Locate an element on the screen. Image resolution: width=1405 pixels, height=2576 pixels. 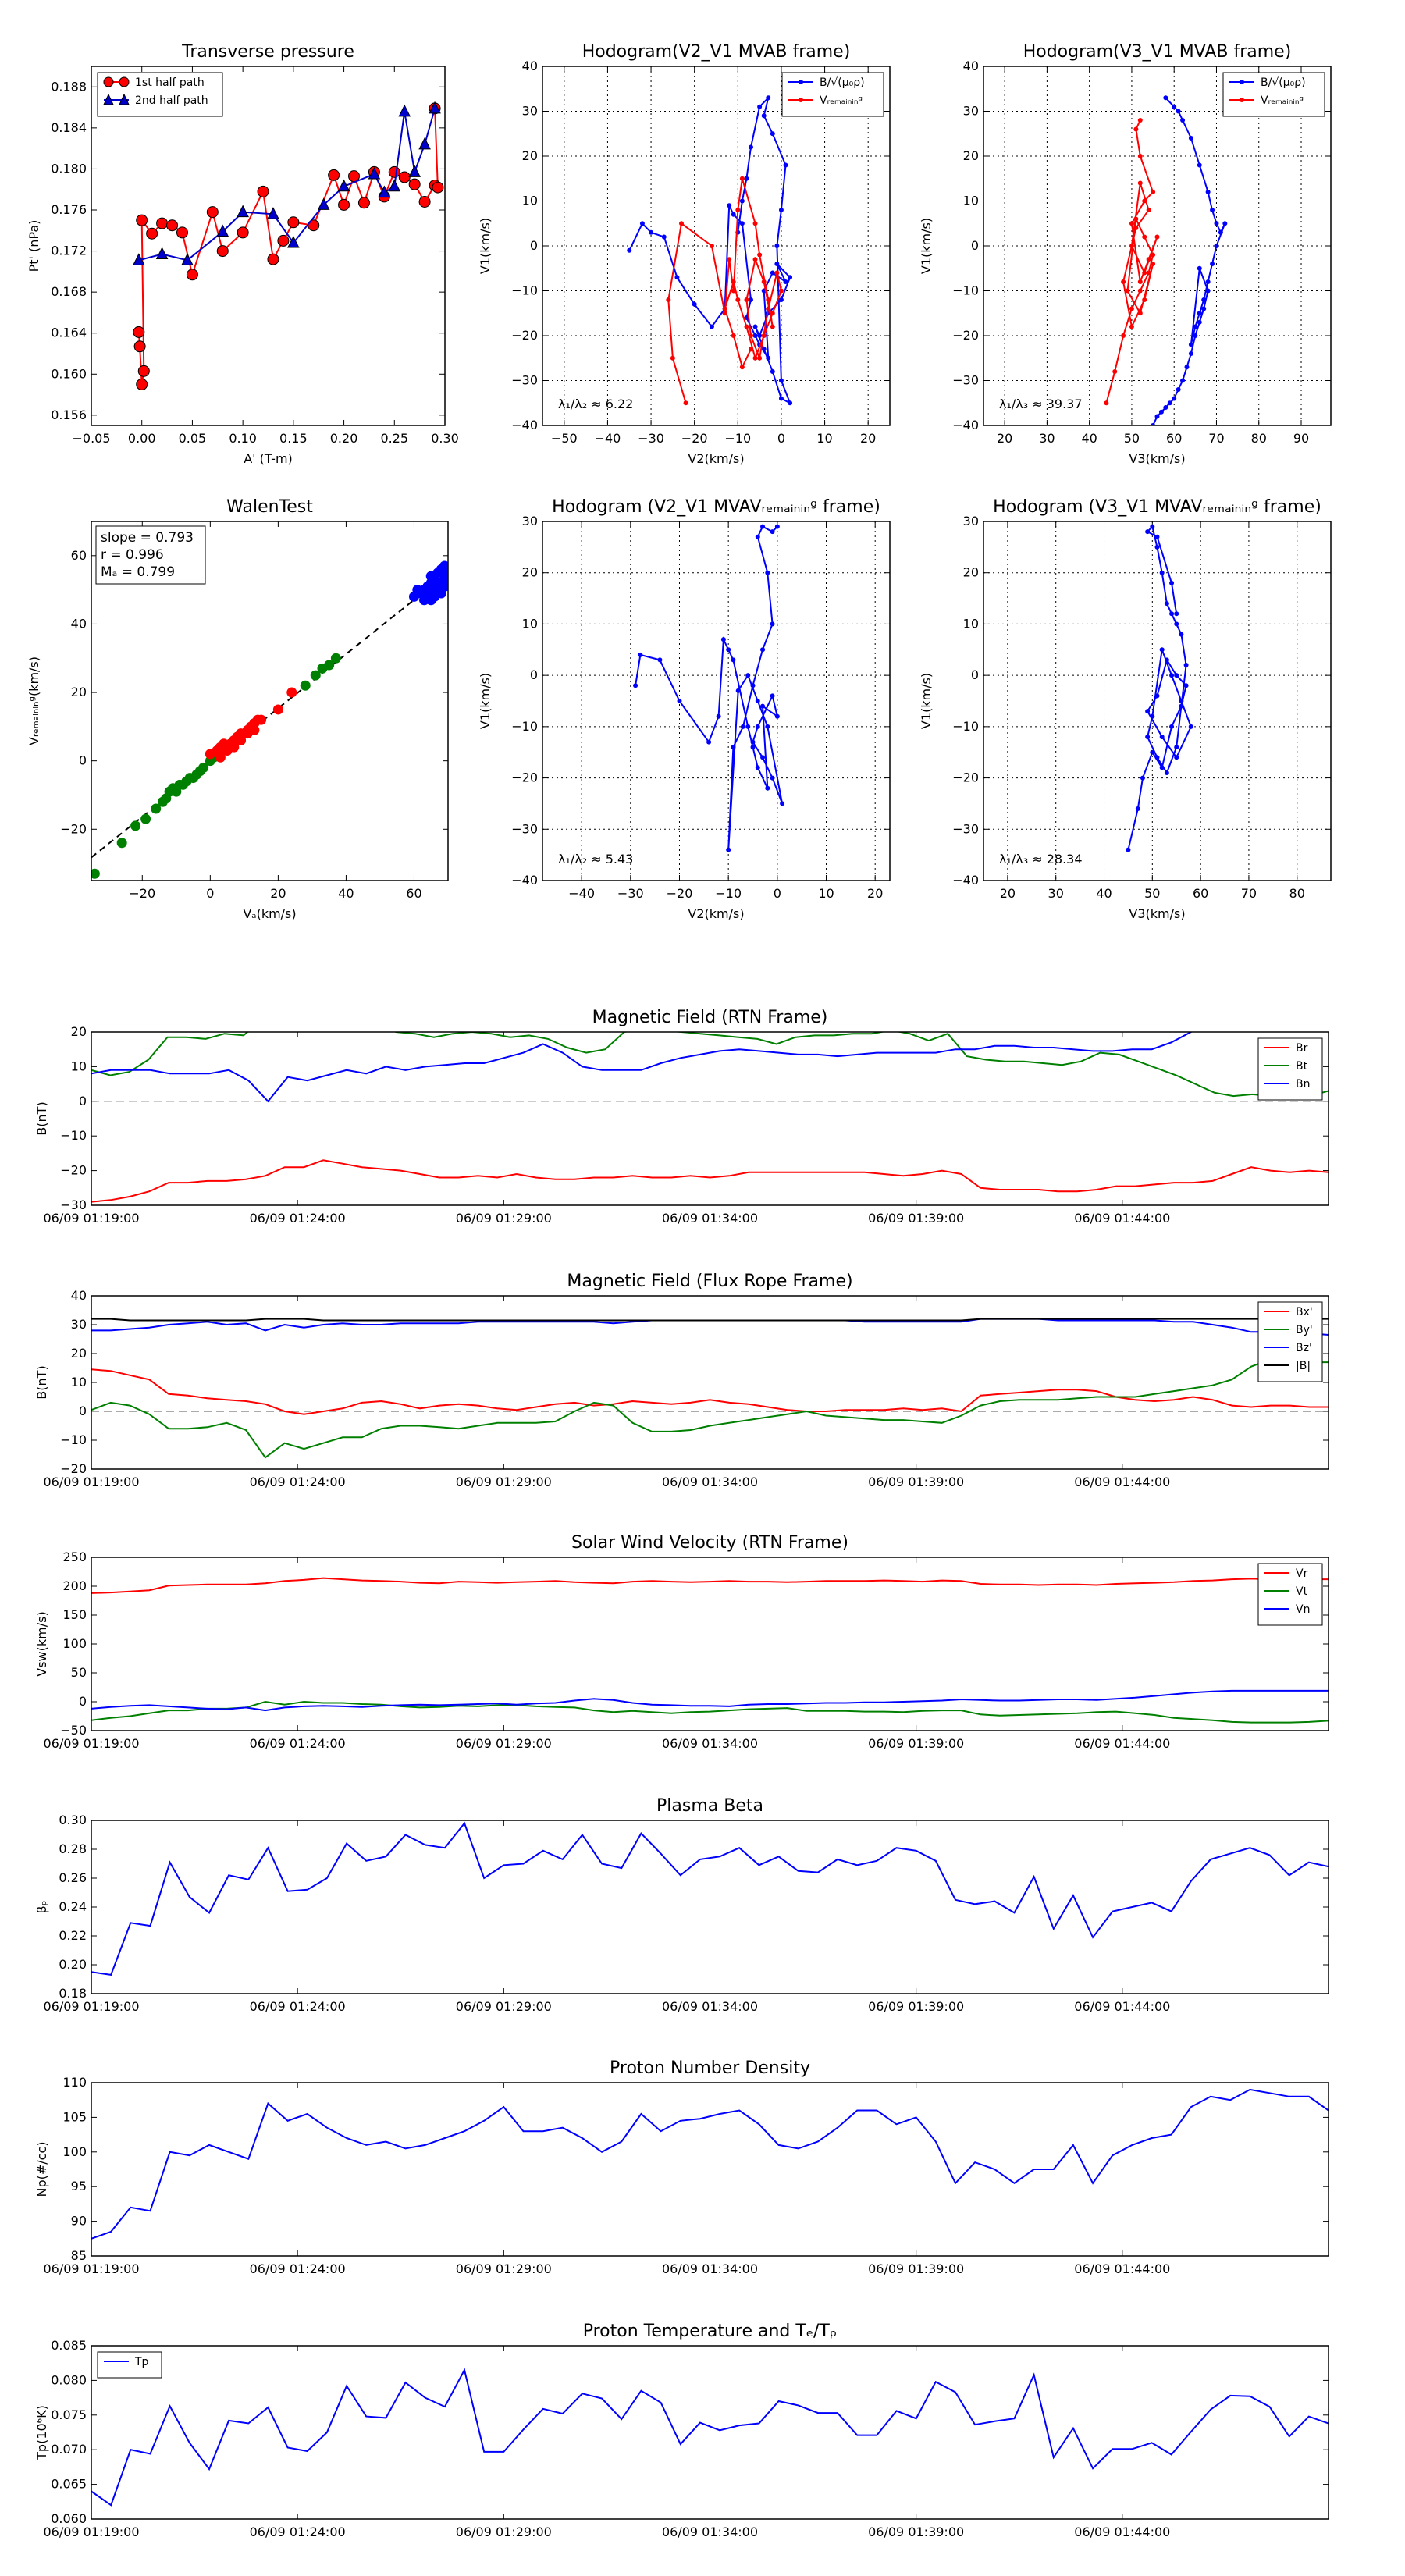
x-tick-label: 06/09 01:29:00 is located at coordinates (504, 1743).